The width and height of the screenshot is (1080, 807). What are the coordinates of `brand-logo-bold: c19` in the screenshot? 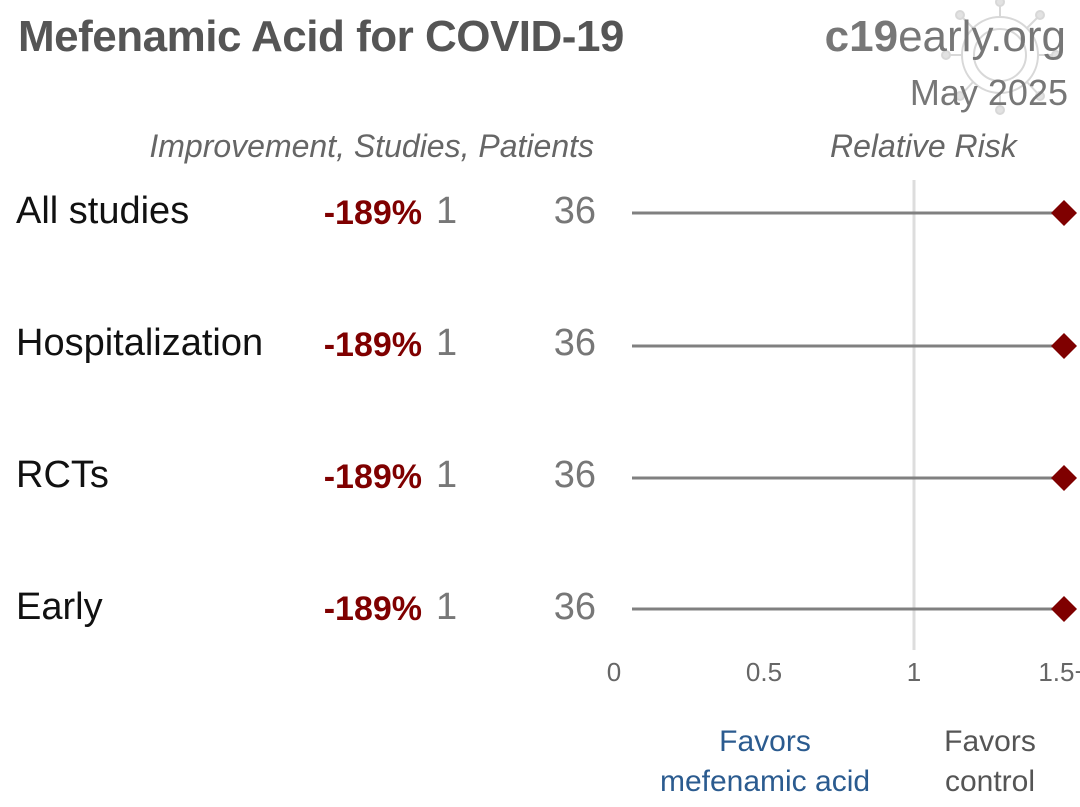 It's located at (861, 36).